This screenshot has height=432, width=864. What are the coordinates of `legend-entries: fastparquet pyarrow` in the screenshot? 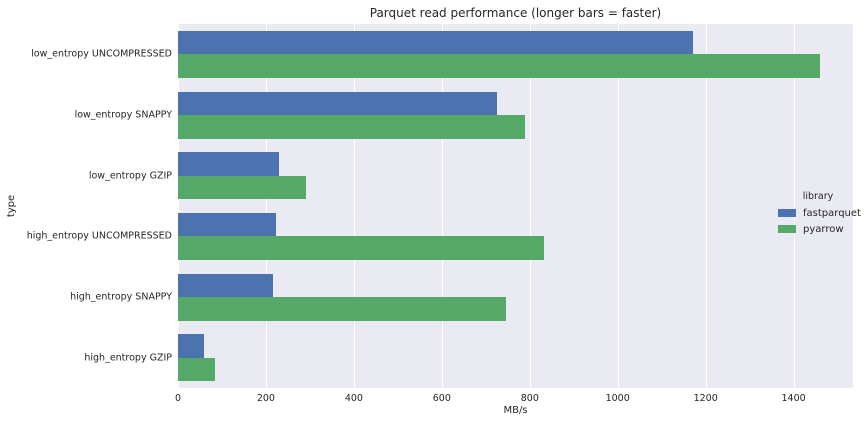 It's located at (818, 221).